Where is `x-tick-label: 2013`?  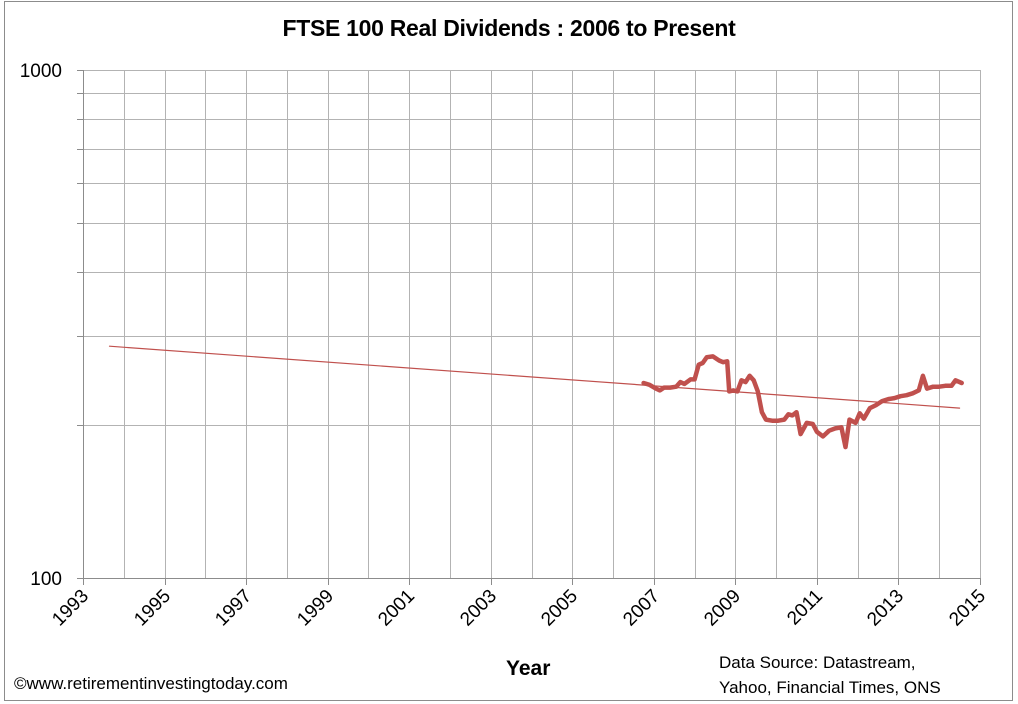 x-tick-label: 2013 is located at coordinates (885, 608).